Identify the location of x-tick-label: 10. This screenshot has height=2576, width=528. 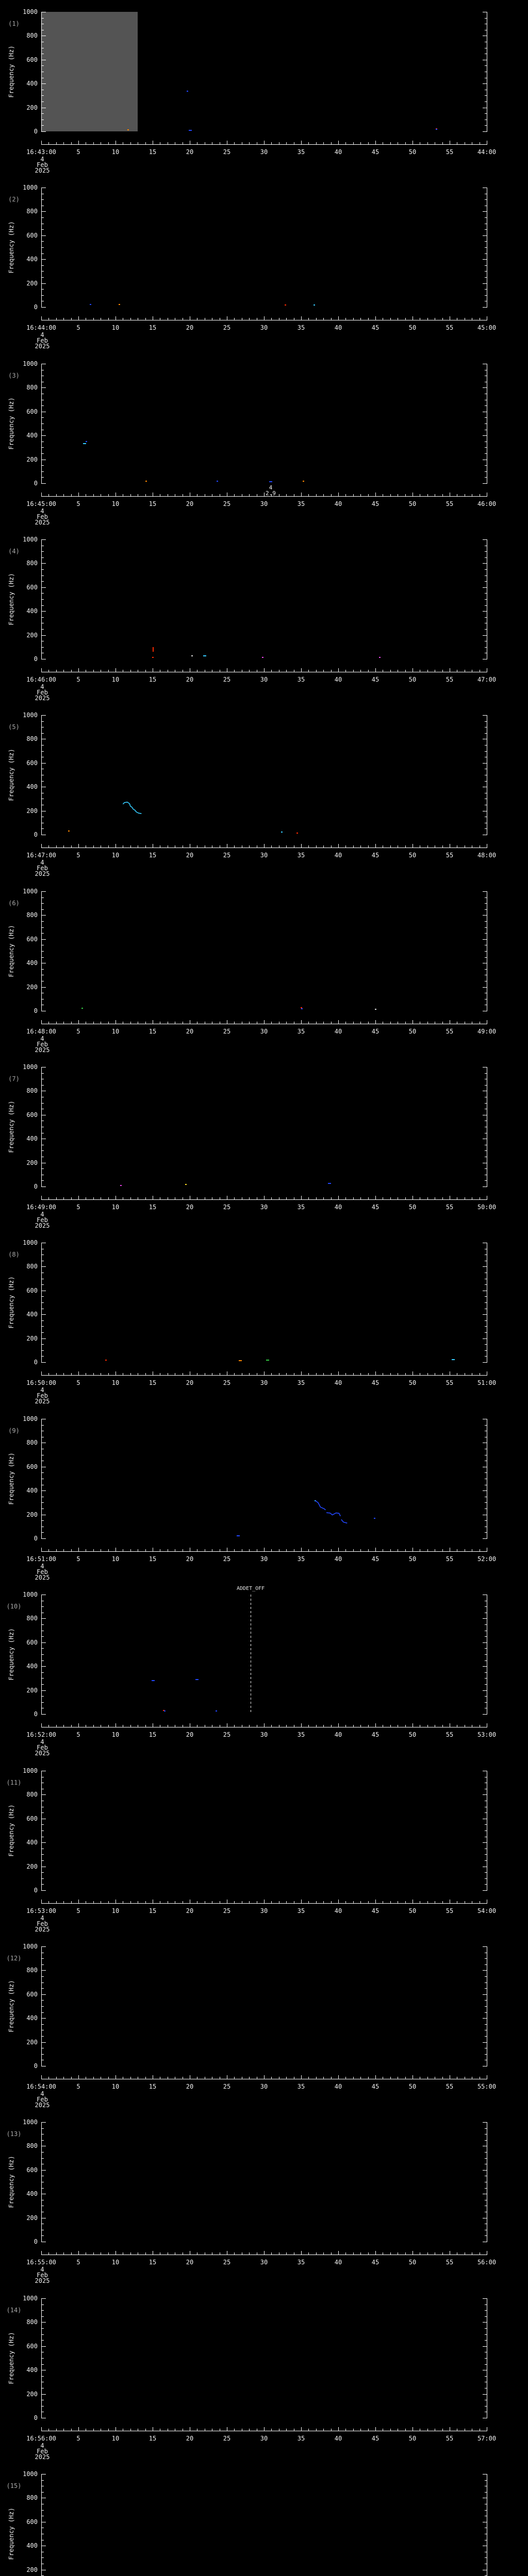
(115, 1382).